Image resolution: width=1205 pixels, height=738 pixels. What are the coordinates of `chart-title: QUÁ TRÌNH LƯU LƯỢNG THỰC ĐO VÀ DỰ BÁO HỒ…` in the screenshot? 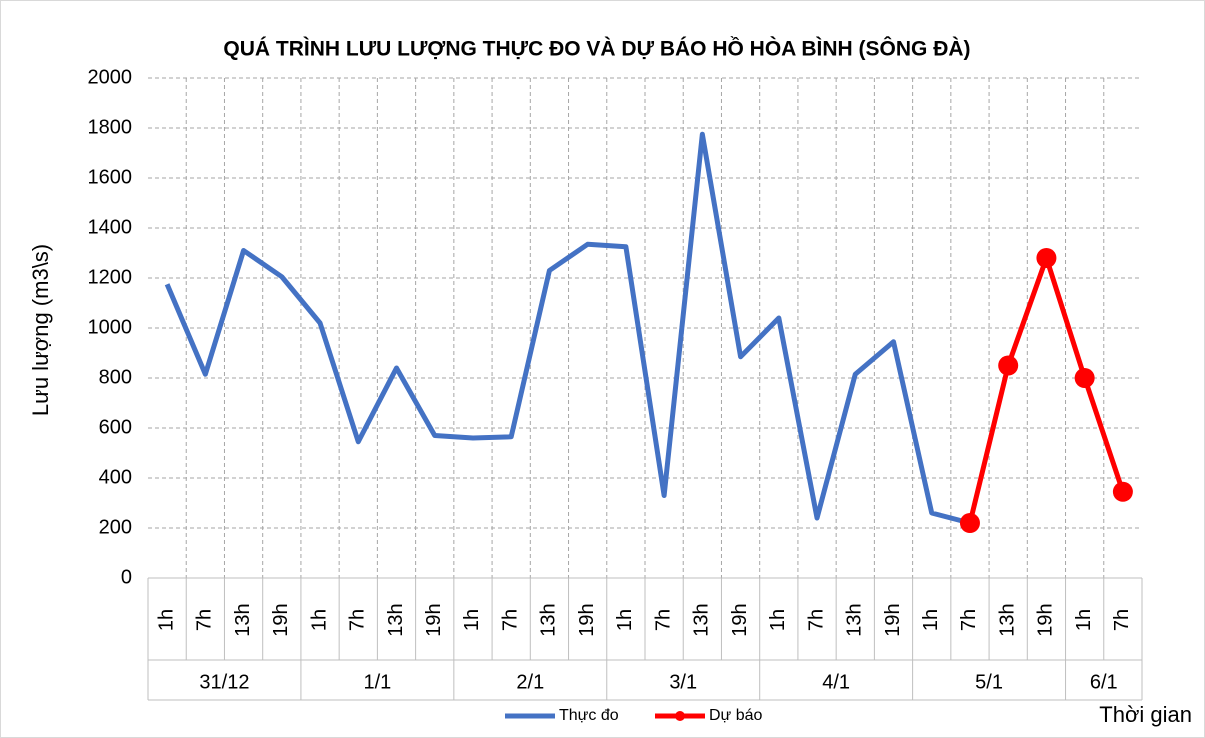 It's located at (596, 49).